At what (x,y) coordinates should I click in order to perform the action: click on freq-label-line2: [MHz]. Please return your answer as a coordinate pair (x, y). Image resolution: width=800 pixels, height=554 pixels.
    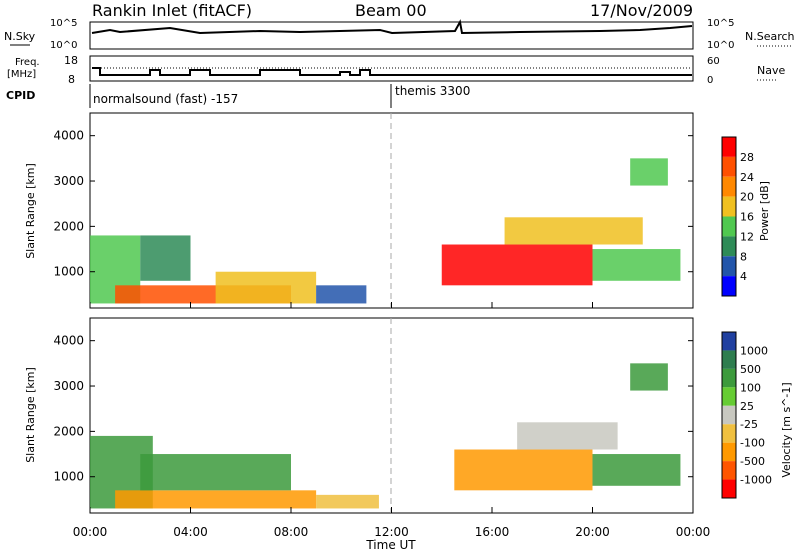
    Looking at the image, I should click on (21, 74).